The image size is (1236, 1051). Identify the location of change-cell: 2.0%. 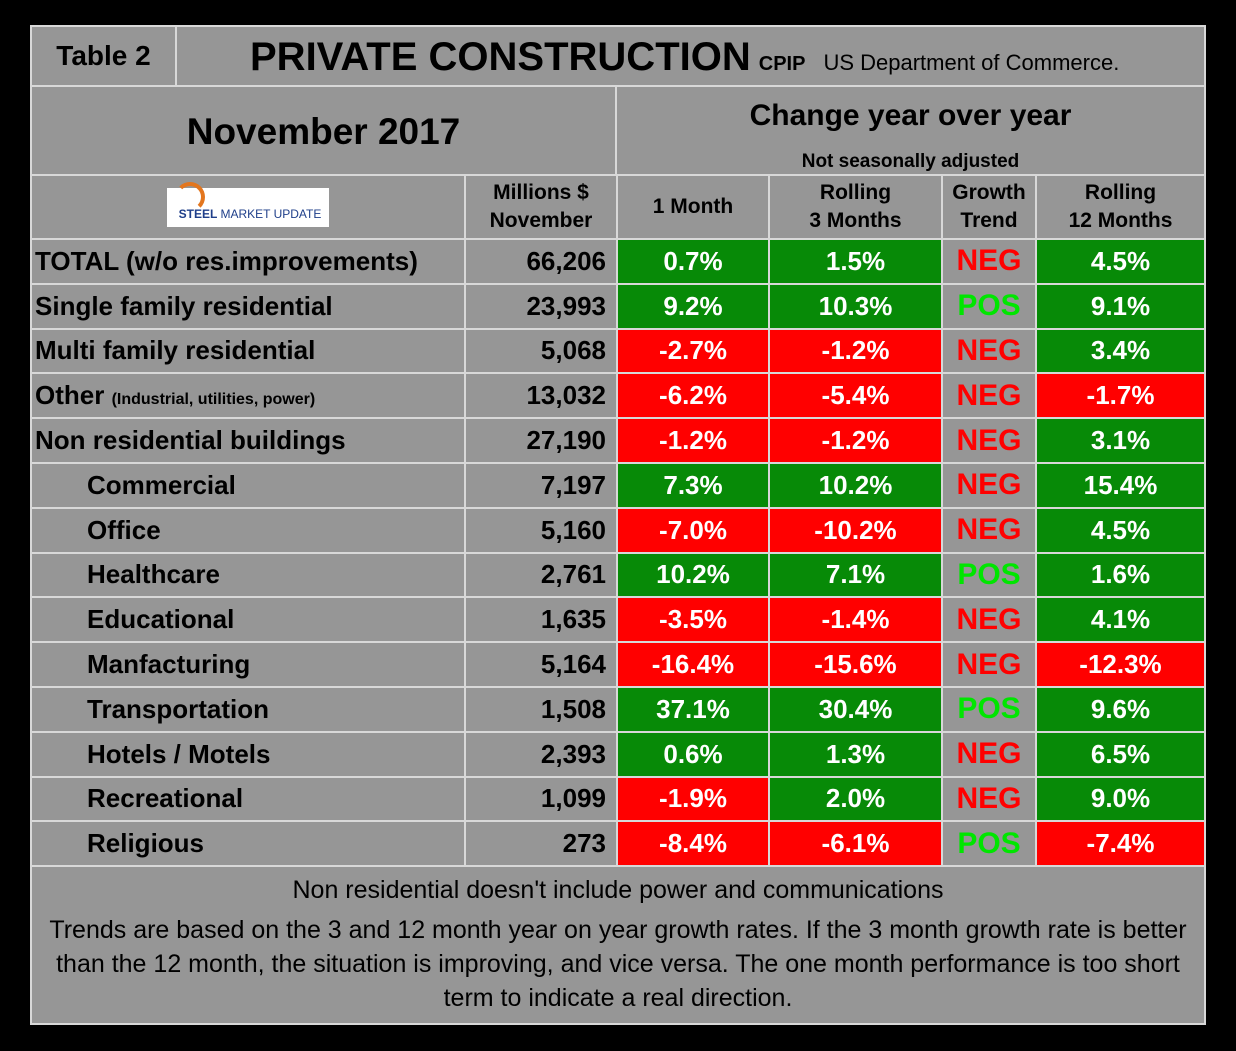
(855, 799).